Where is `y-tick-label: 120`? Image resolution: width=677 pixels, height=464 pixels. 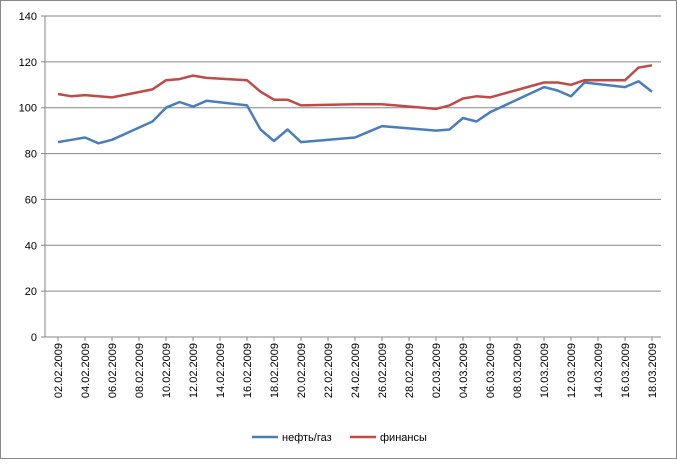 y-tick-label: 120 is located at coordinates (28, 63).